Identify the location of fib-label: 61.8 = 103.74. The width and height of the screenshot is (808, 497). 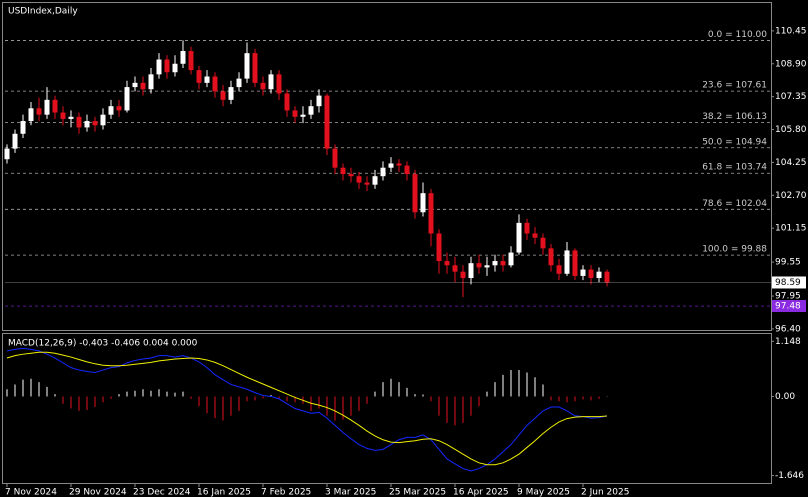
(734, 168).